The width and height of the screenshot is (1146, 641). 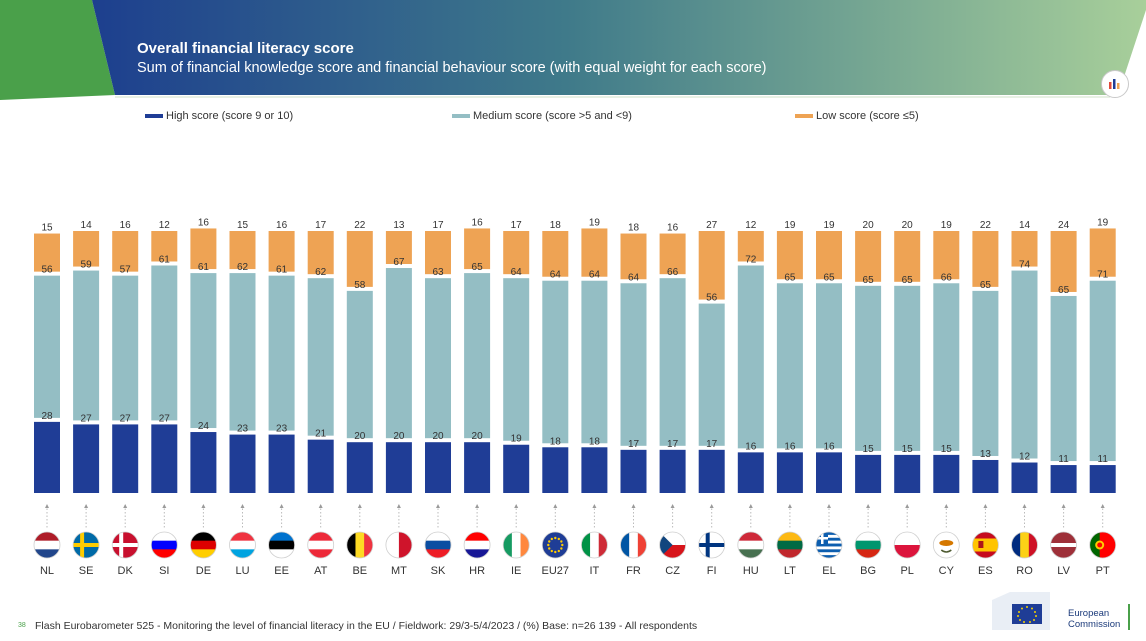 I want to click on bar-medium-AT, so click(x=320, y=357).